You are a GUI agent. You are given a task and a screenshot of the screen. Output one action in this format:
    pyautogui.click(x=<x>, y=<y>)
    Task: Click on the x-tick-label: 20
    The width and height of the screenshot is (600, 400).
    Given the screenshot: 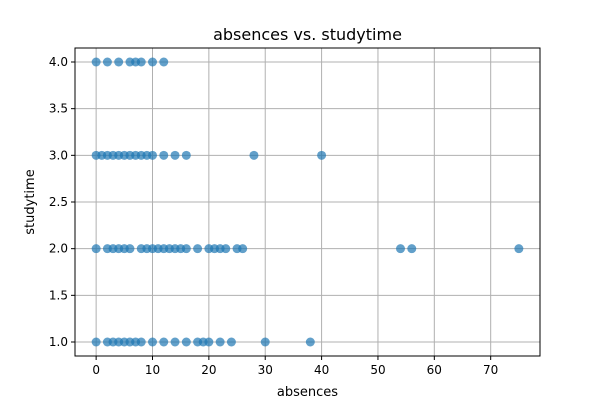 What is the action you would take?
    pyautogui.click(x=208, y=370)
    